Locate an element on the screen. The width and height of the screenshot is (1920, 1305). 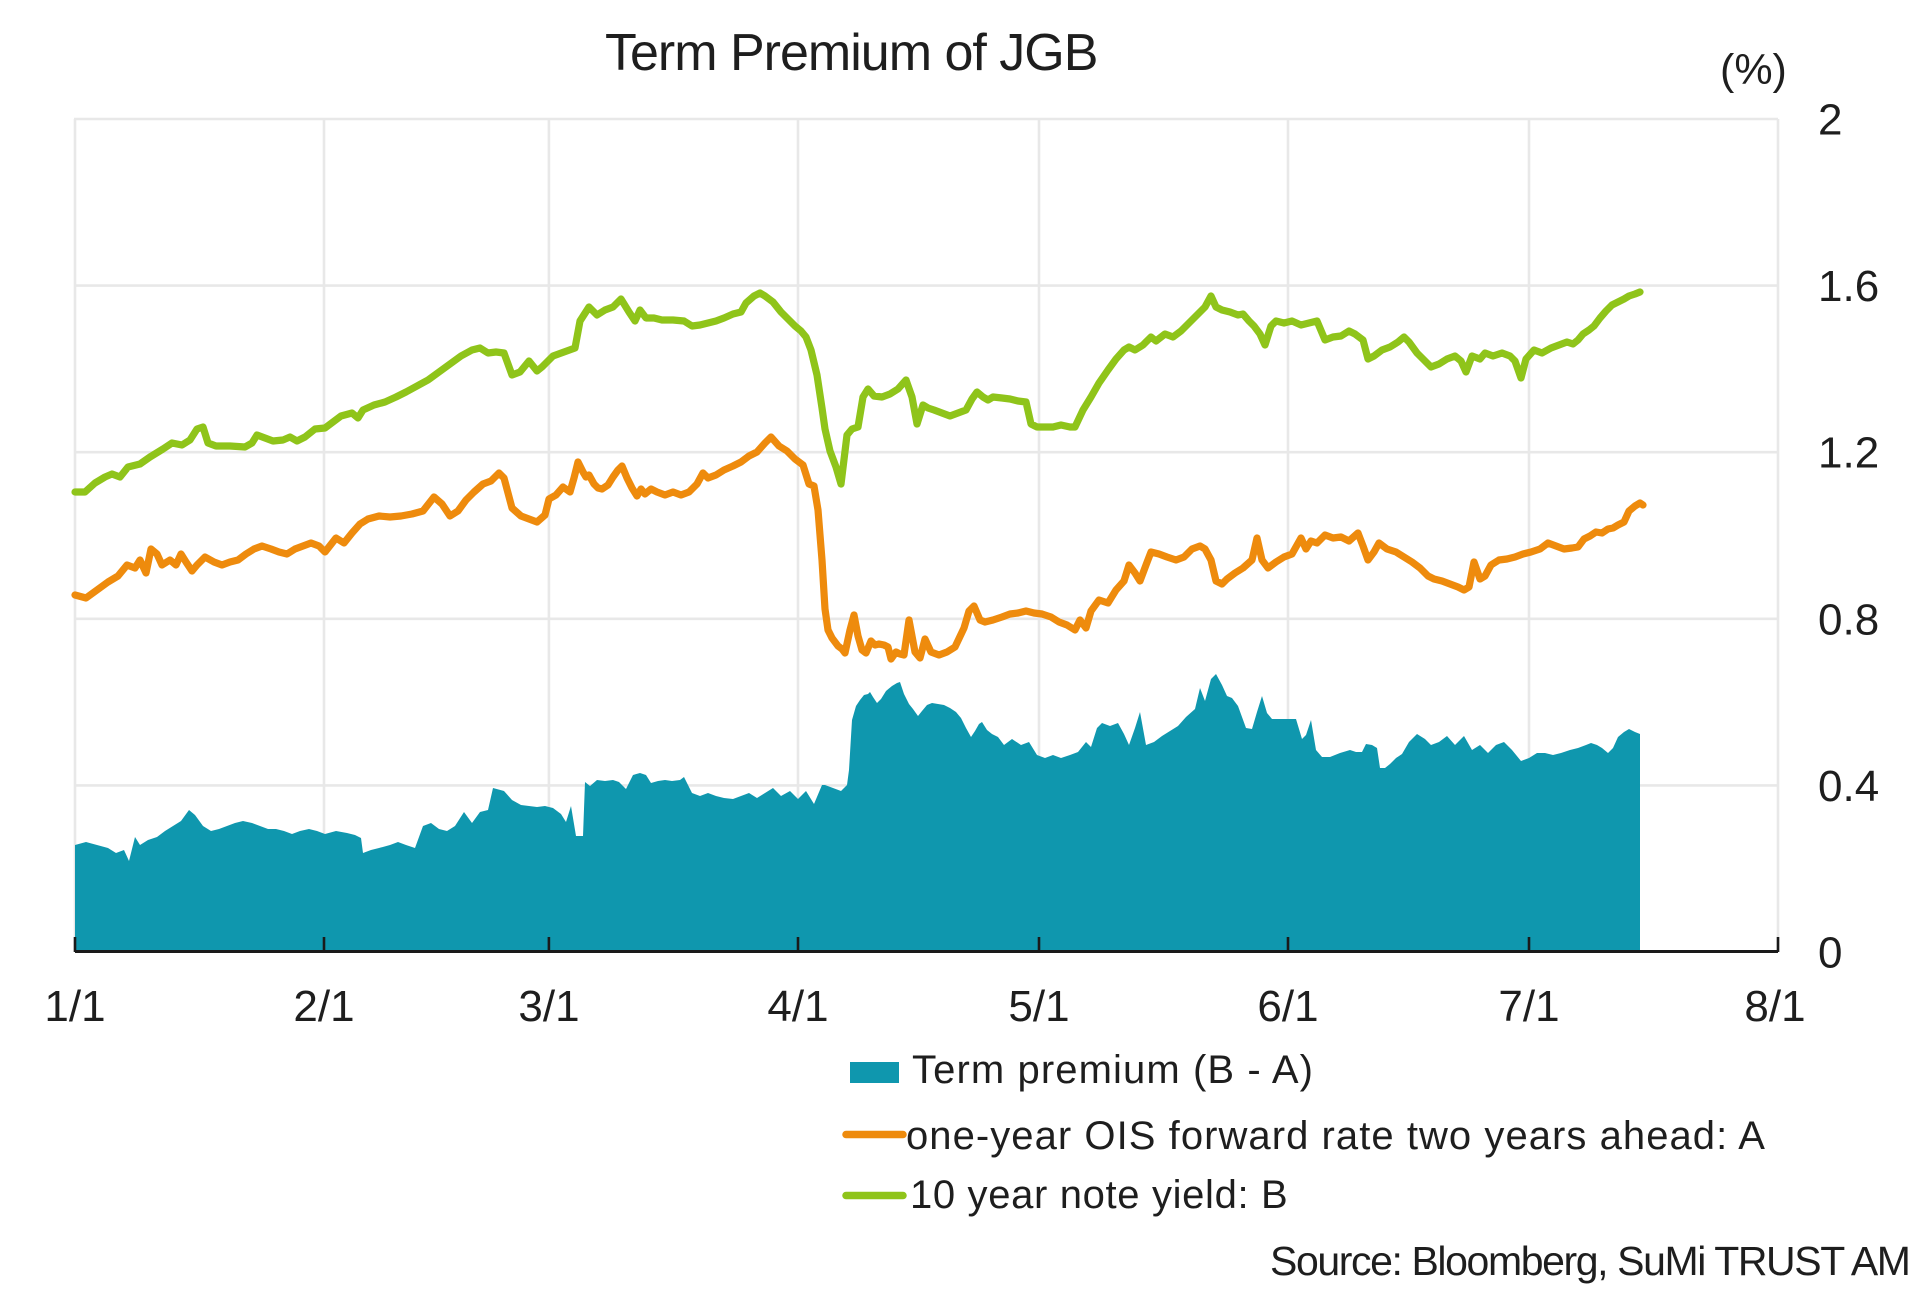
svg-text: 0 is located at coordinates (1830, 953).